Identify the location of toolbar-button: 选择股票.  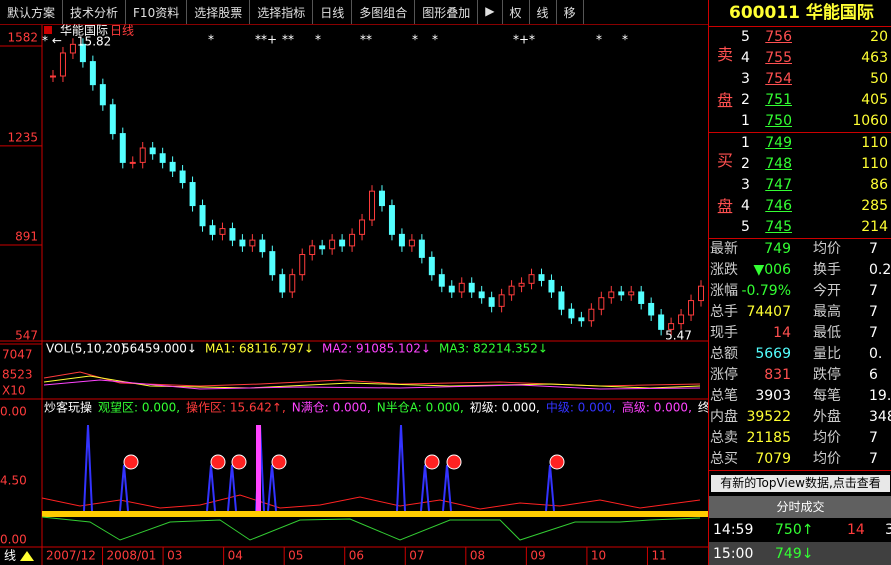
(219, 12).